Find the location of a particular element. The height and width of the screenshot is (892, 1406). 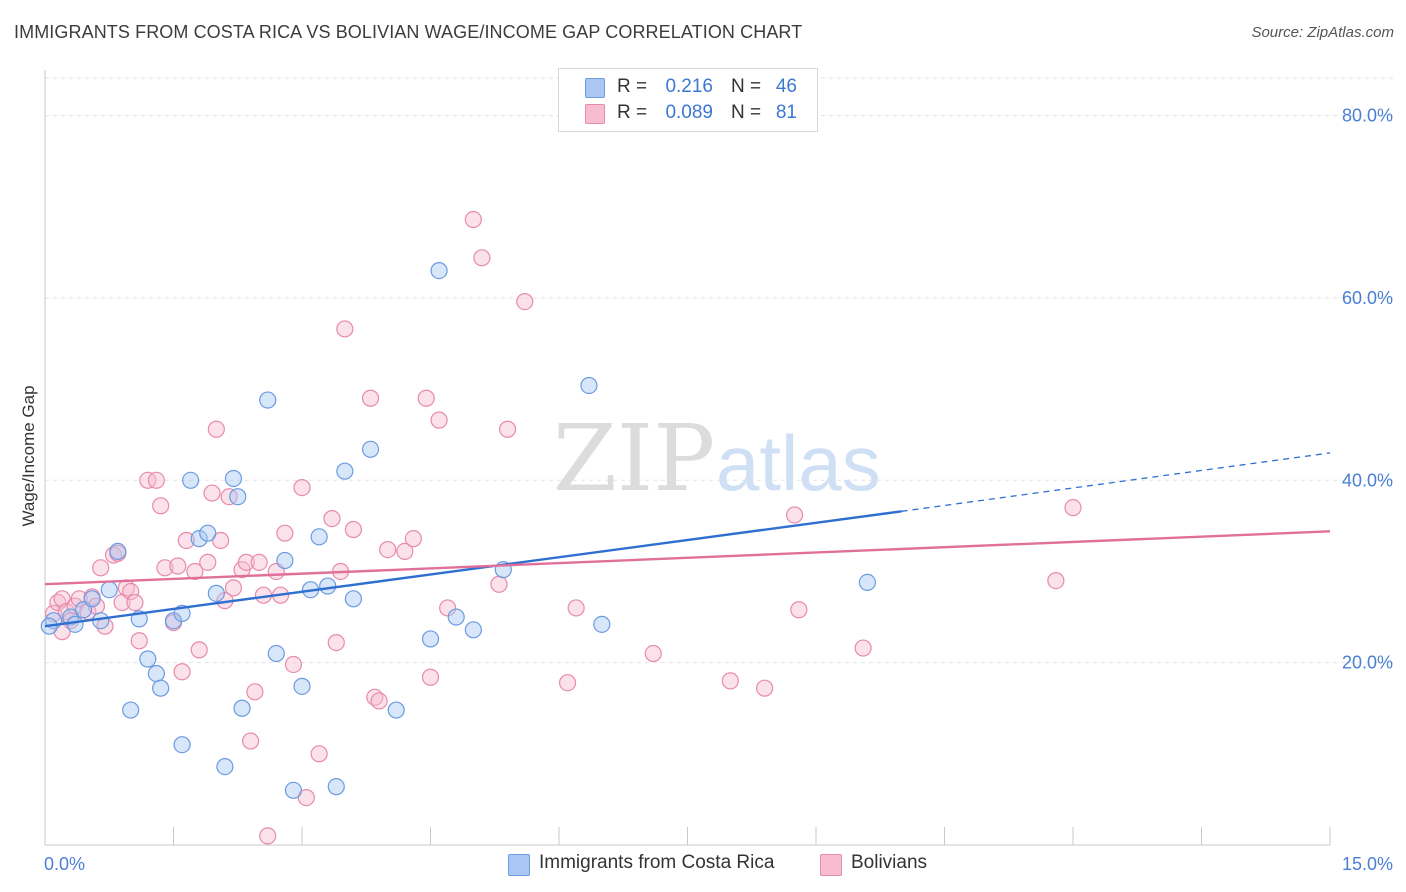

watermark-atlas: atlas is located at coordinates (798, 463).